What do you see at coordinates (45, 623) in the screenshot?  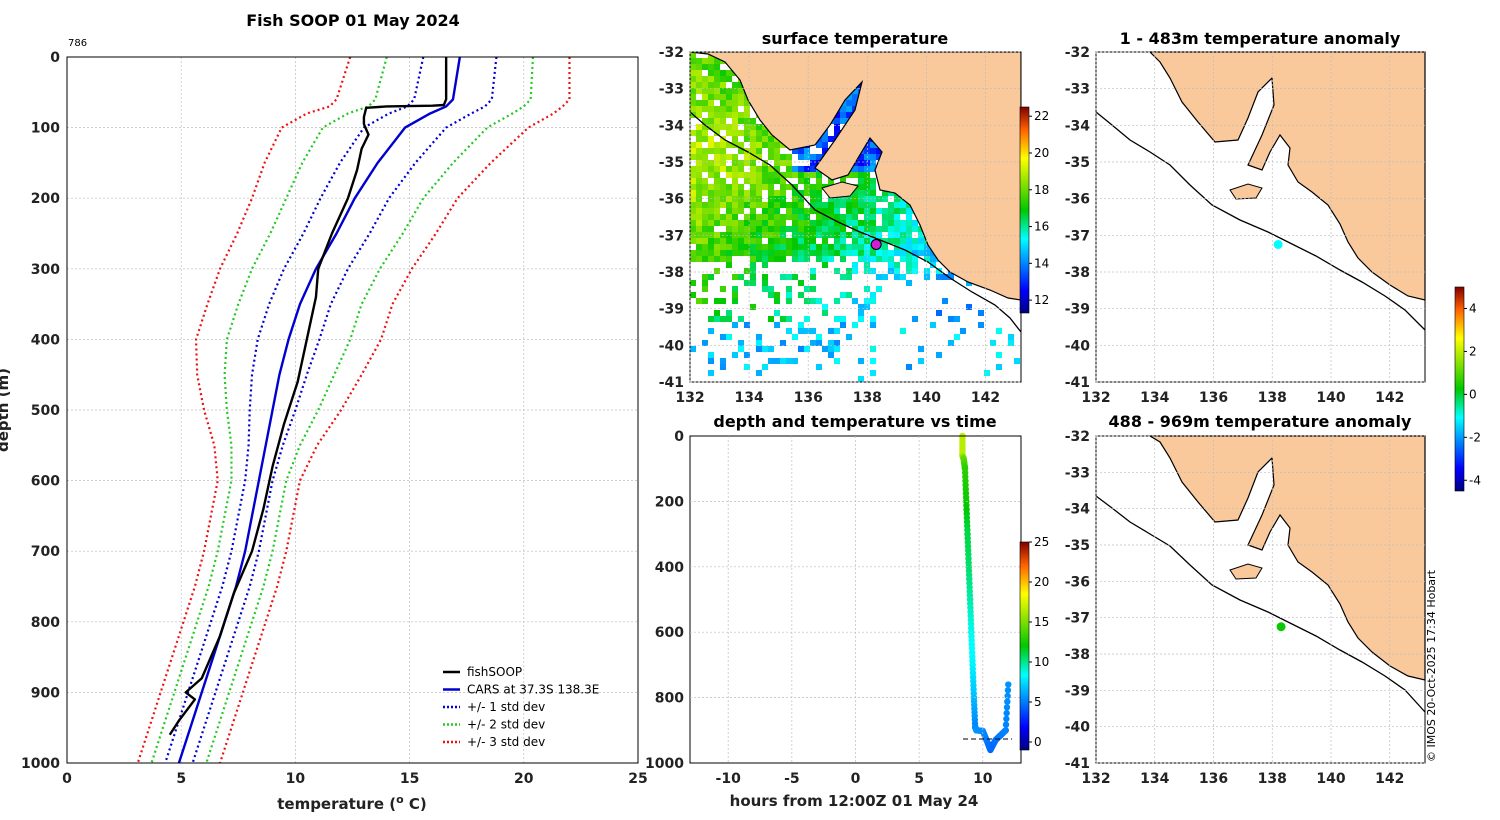 I see `profile-y-tick: 800` at bounding box center [45, 623].